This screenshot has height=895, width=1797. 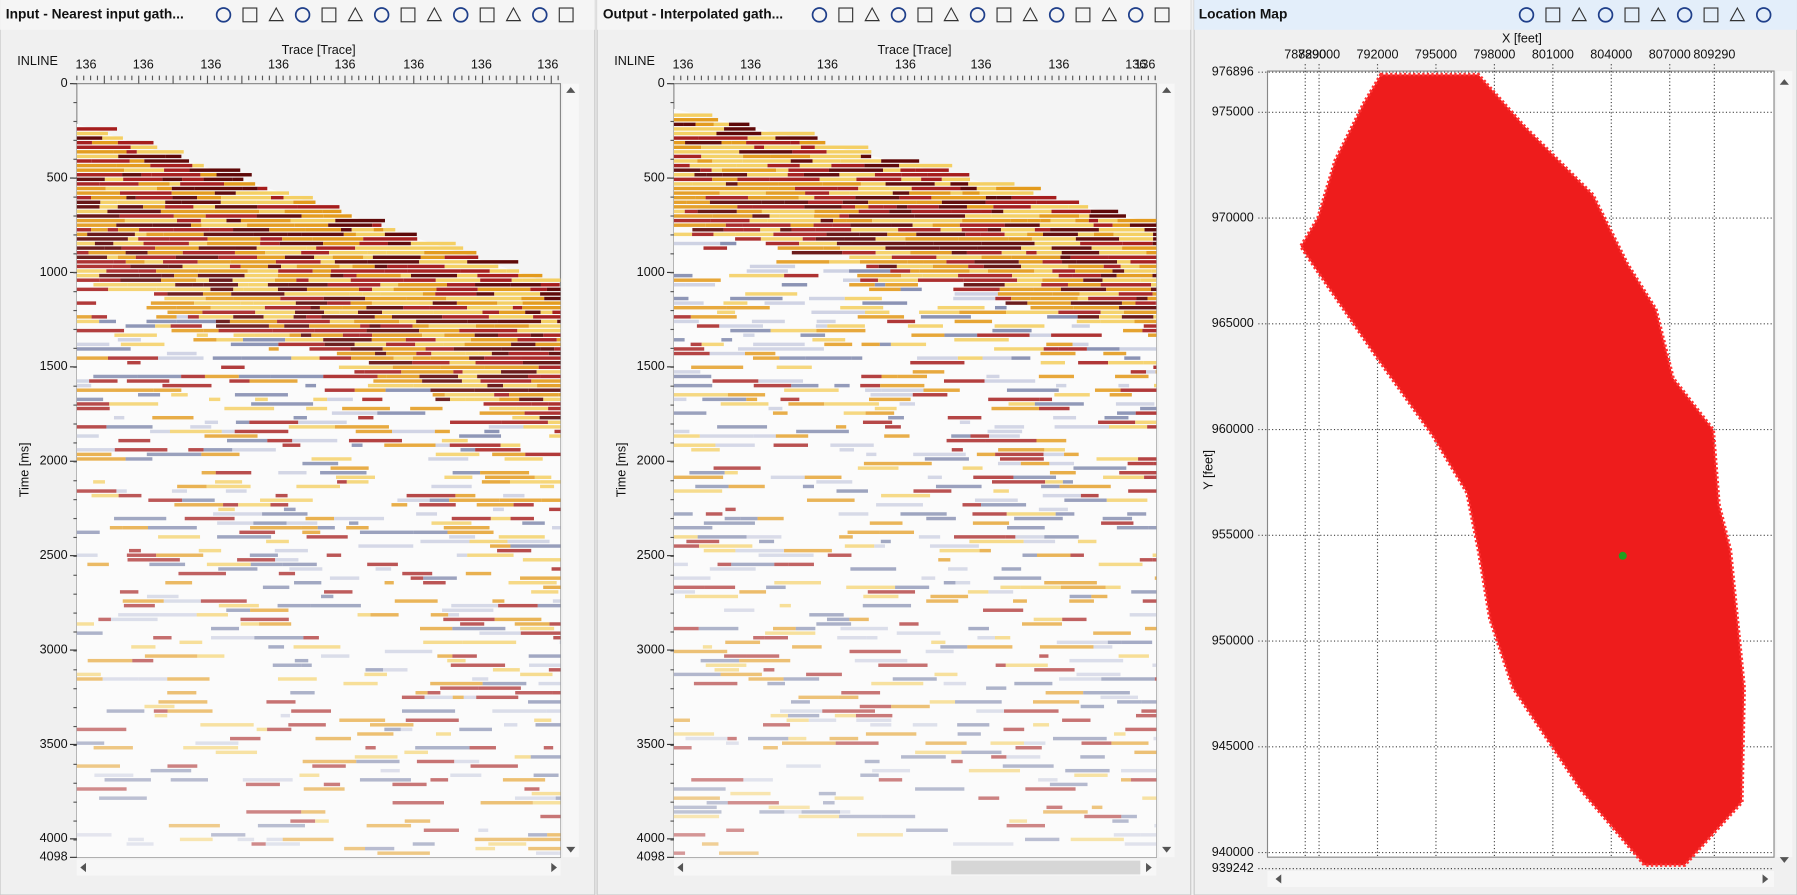 What do you see at coordinates (143, 65) in the screenshot?
I see `x-tick-label: 136` at bounding box center [143, 65].